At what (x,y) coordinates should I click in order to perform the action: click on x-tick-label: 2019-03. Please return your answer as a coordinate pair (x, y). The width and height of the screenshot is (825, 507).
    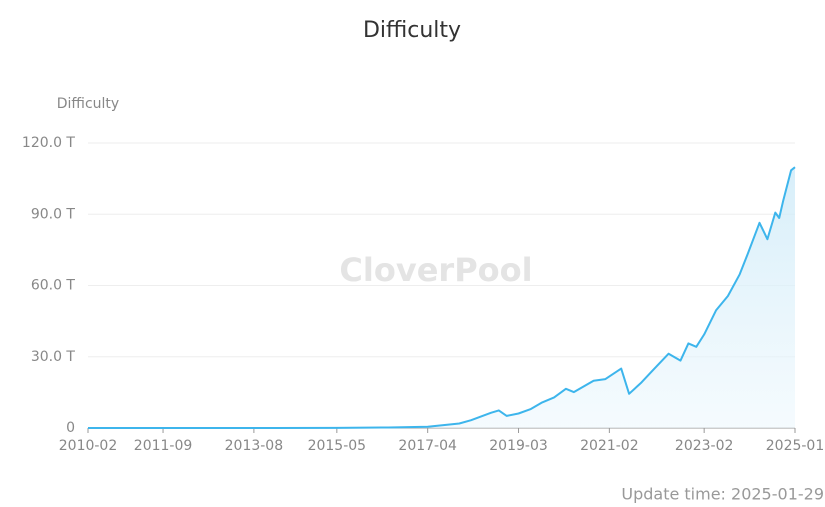
    Looking at the image, I should click on (518, 446).